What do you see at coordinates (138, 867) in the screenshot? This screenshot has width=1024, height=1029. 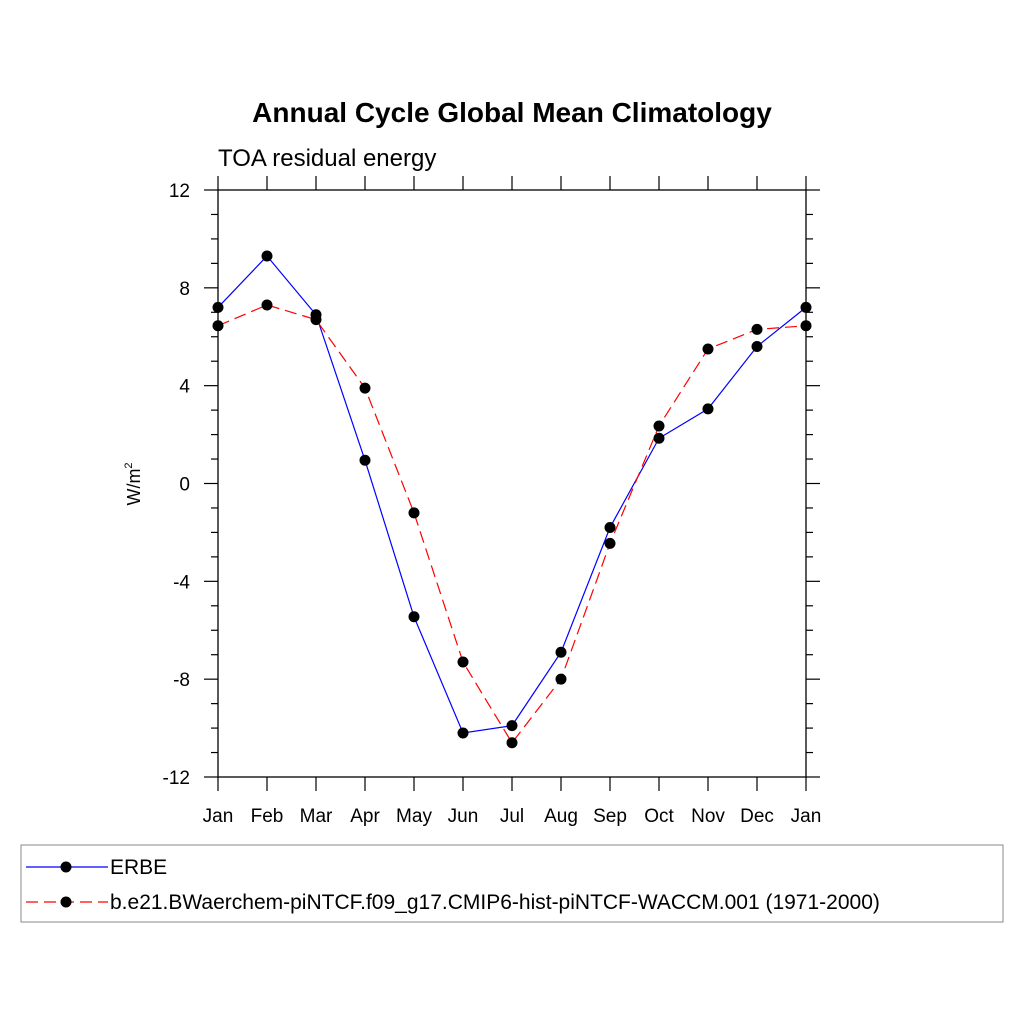 I see `legend-label: ERBE` at bounding box center [138, 867].